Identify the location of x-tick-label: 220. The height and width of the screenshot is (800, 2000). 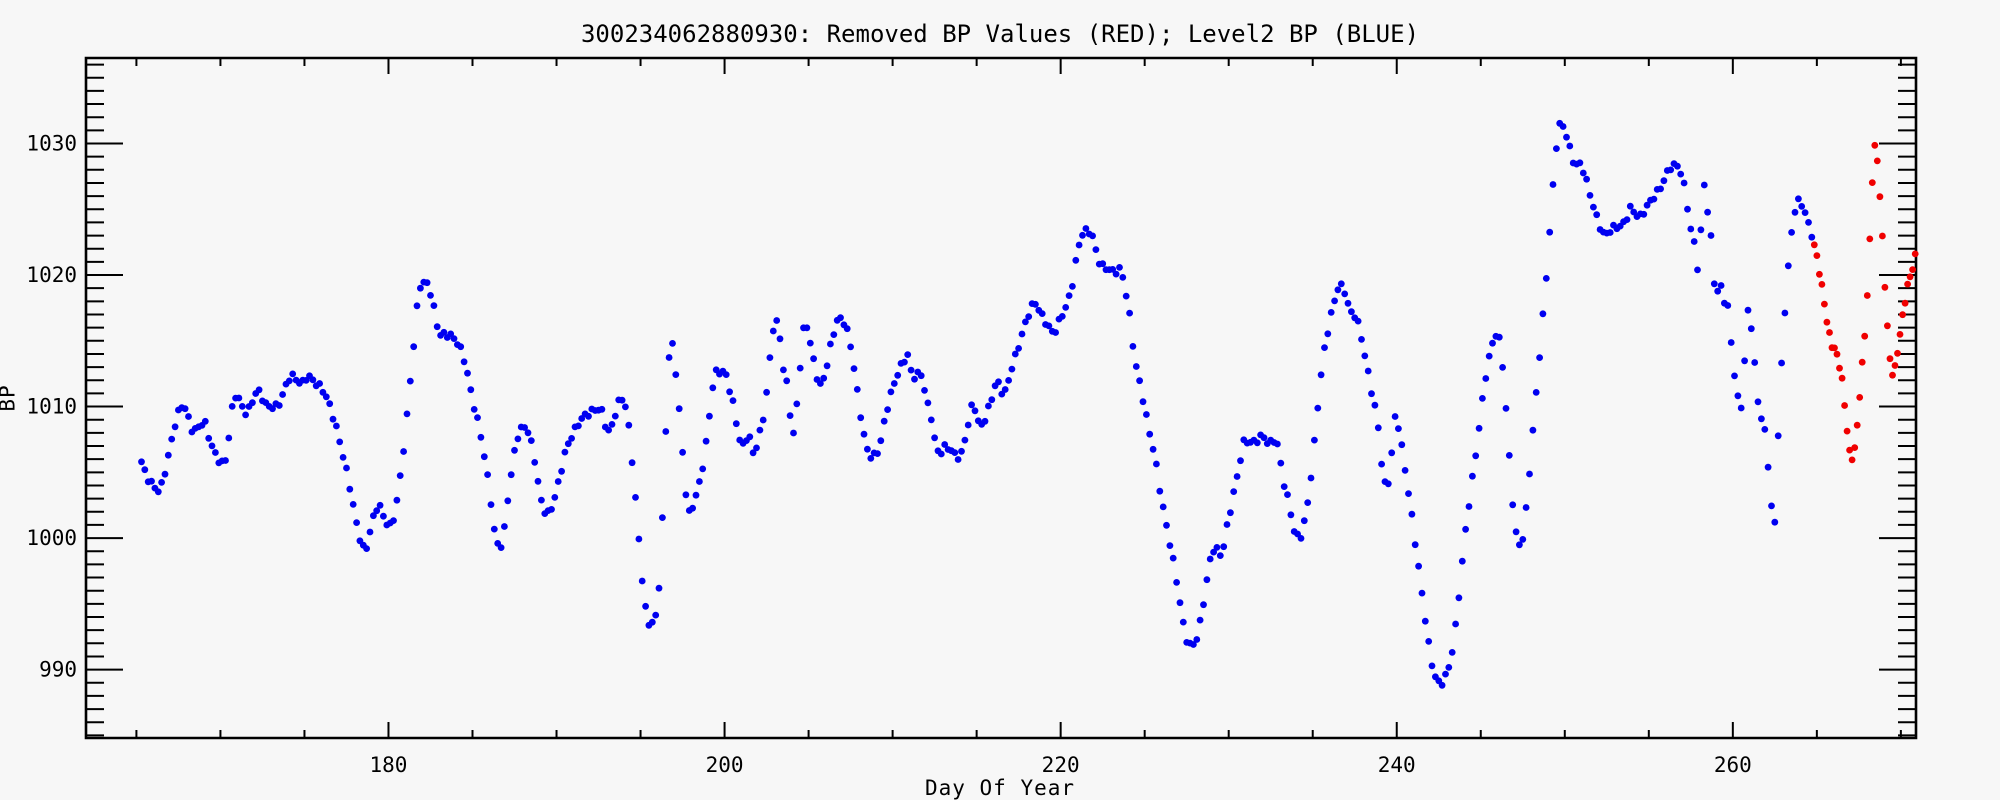
(1061, 765).